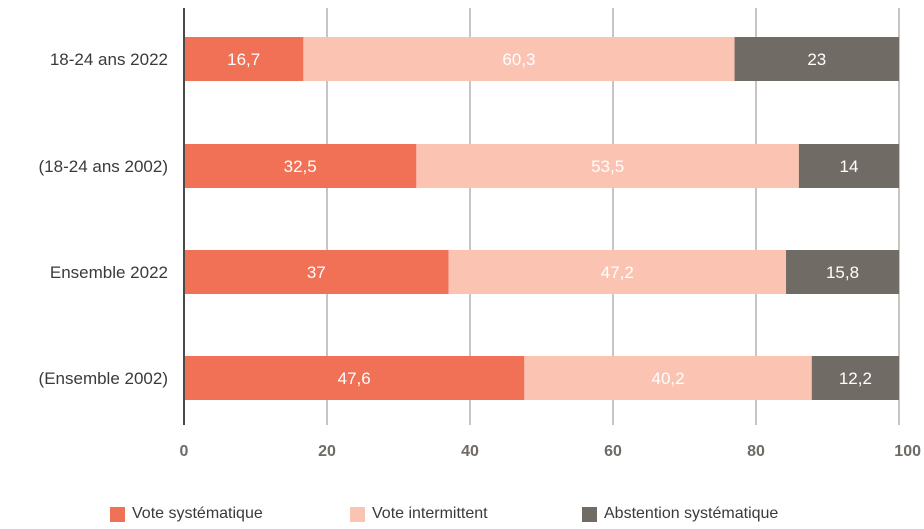 This screenshot has width=924, height=529. What do you see at coordinates (470, 451) in the screenshot?
I see `x-tick-label-40: 40` at bounding box center [470, 451].